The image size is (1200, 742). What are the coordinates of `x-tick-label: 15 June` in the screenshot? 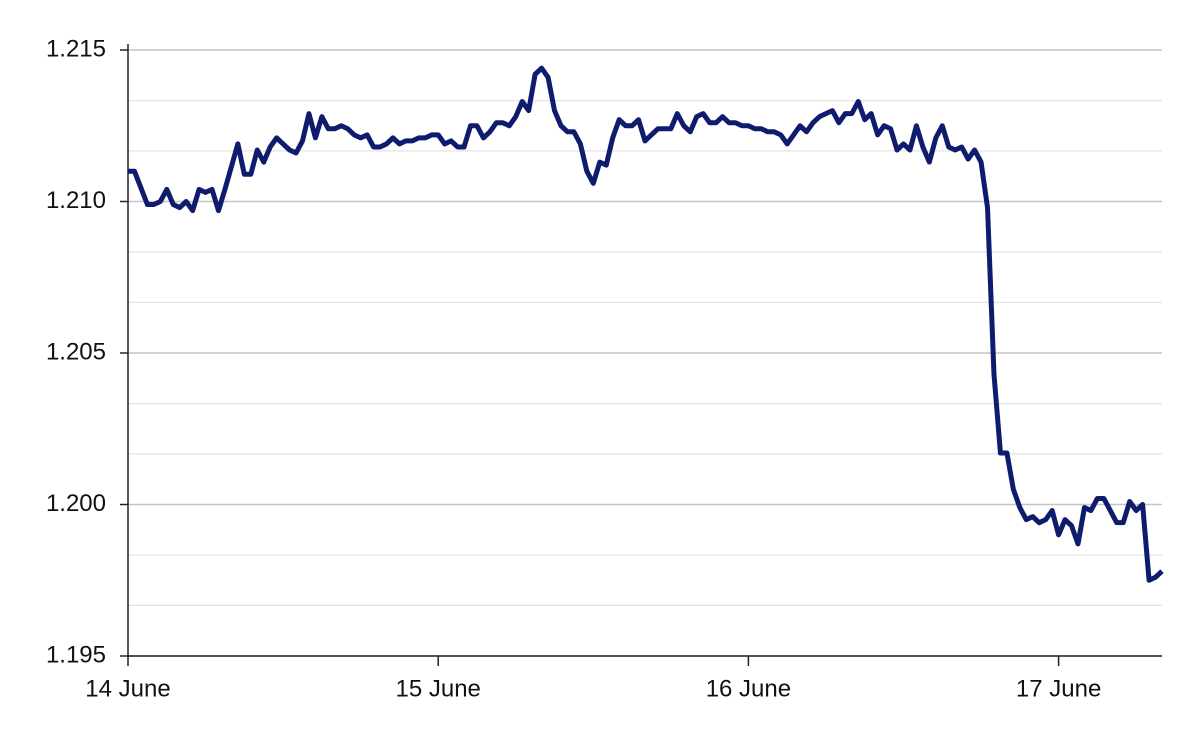 It's located at (437, 688).